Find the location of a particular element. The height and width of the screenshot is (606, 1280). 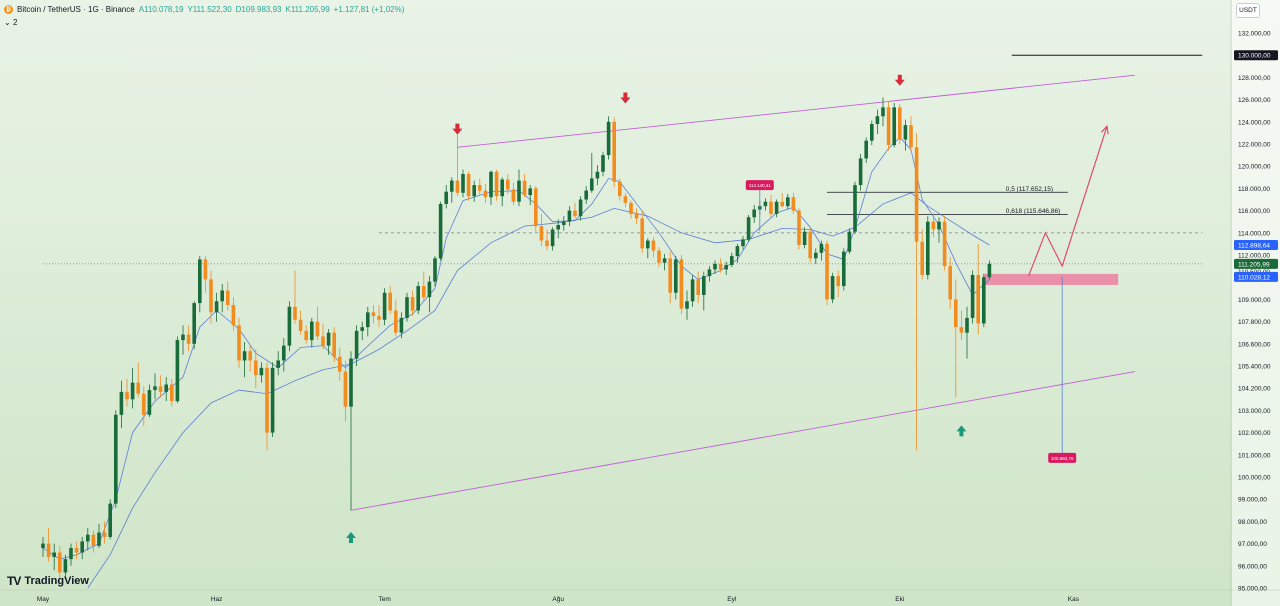

symbol-title: Bitcoin / TetherUS · 1G · Binance is located at coordinates (76, 9).